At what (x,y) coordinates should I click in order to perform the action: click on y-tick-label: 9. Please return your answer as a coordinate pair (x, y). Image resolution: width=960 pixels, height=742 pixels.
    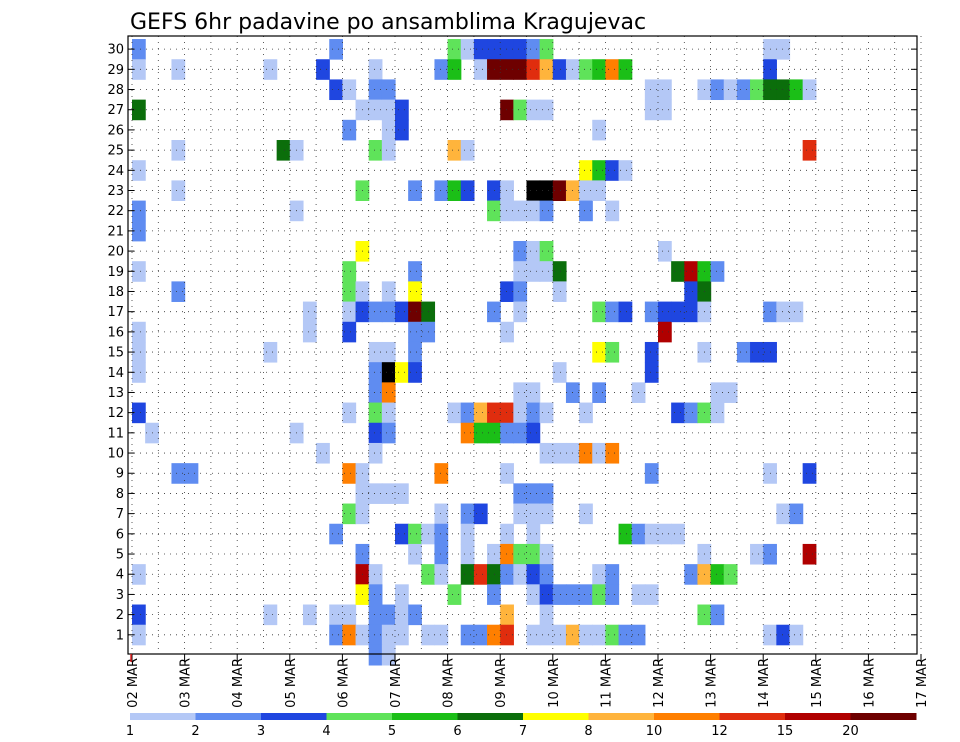
    Looking at the image, I should click on (120, 474).